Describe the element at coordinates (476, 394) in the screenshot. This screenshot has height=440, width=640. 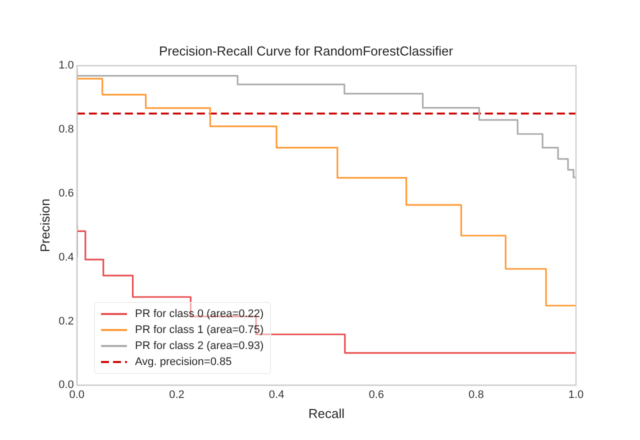
I see `x-tick-label: 0.8` at that location.